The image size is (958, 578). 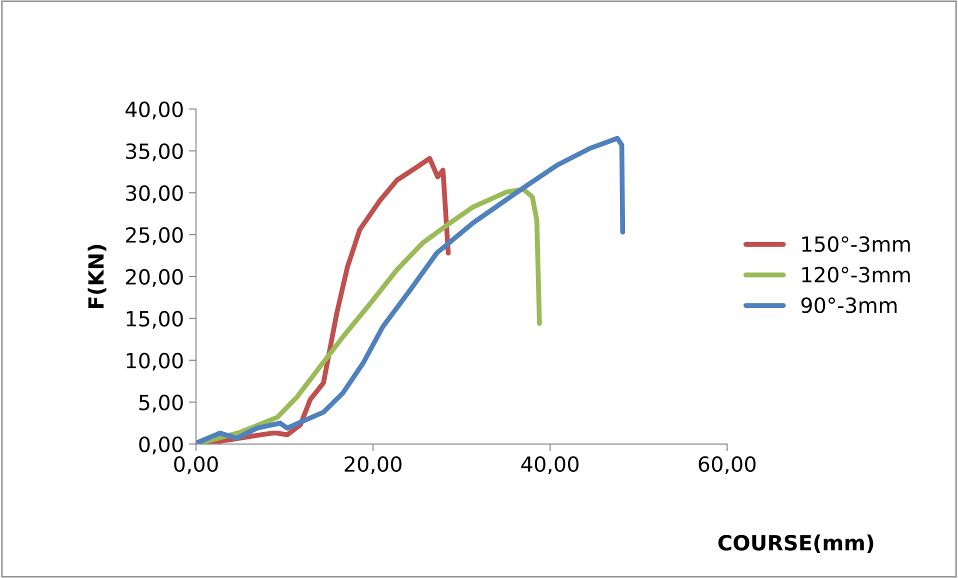 I want to click on y-tick-label: 20,00, so click(x=154, y=277).